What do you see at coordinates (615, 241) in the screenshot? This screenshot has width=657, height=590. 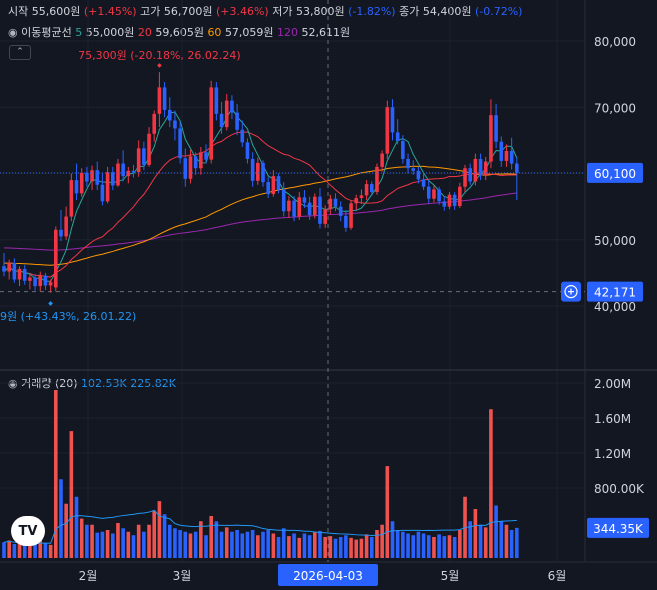 I see `price-tick-label: 50,000` at bounding box center [615, 241].